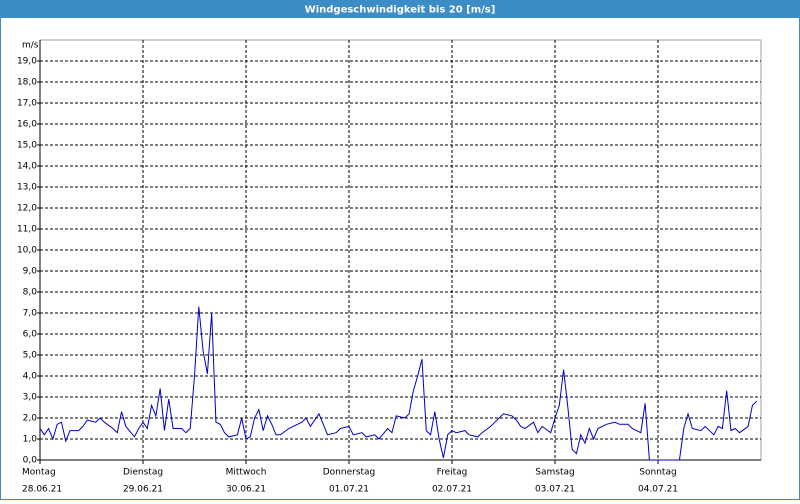 Image resolution: width=800 pixels, height=504 pixels. What do you see at coordinates (349, 473) in the screenshot?
I see `x-tick-label: Donnerstag` at bounding box center [349, 473].